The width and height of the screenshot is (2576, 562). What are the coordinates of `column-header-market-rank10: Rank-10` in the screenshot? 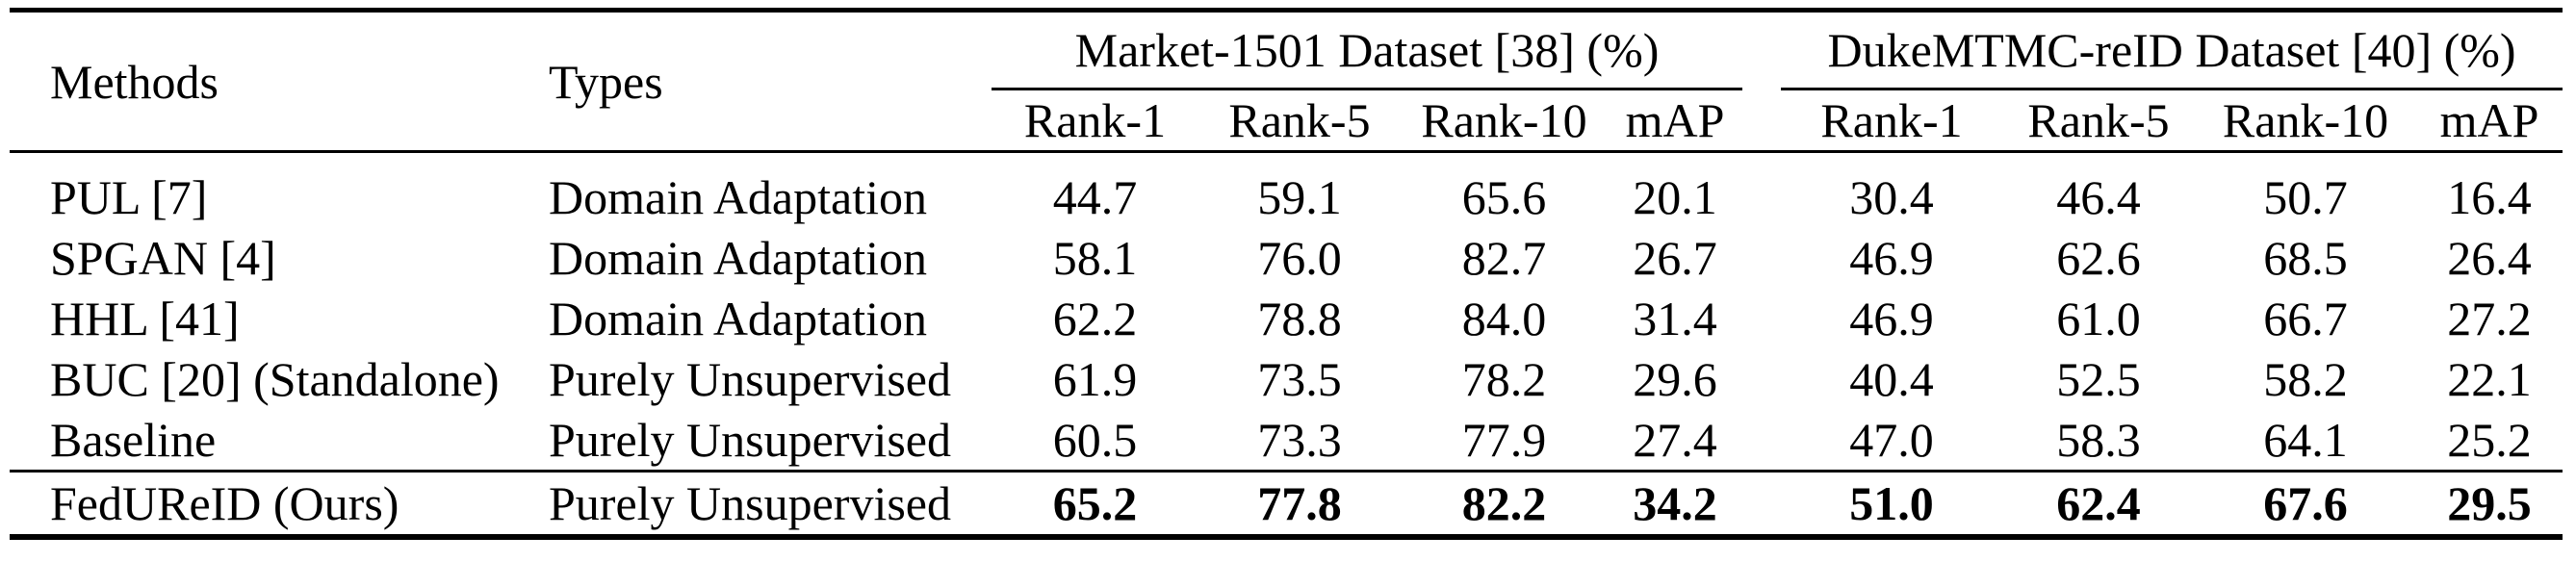 It's located at (1504, 121).